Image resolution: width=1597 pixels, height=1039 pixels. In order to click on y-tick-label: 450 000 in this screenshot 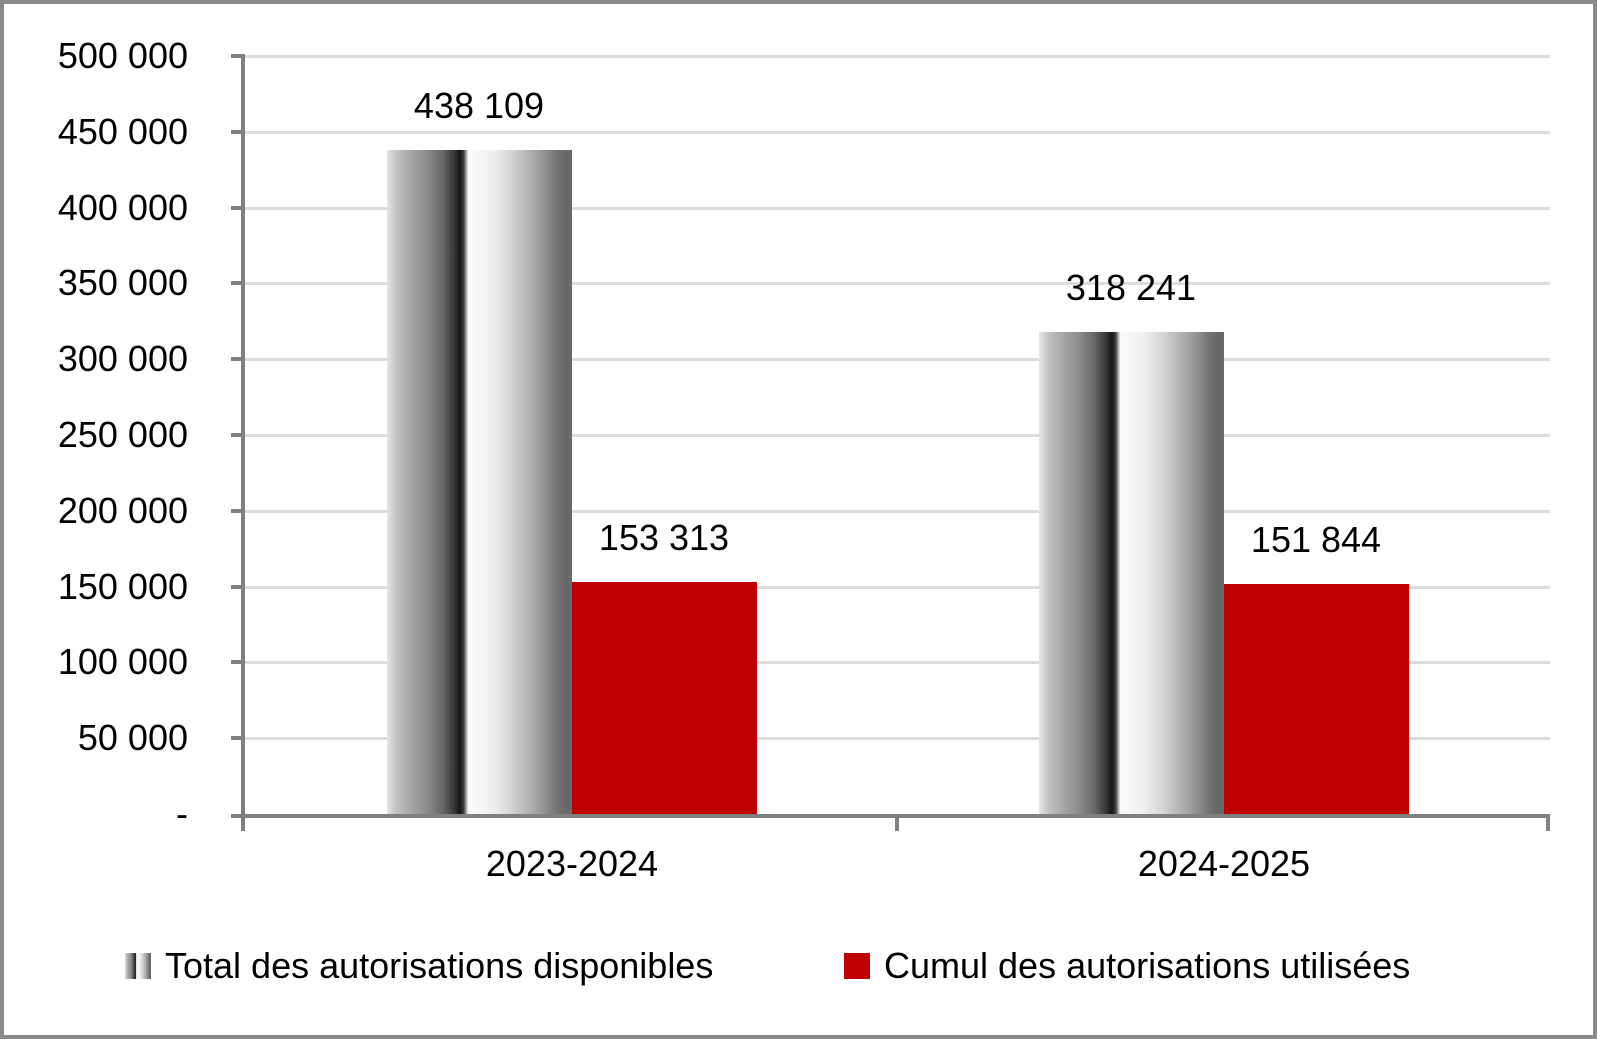, I will do `click(122, 131)`.